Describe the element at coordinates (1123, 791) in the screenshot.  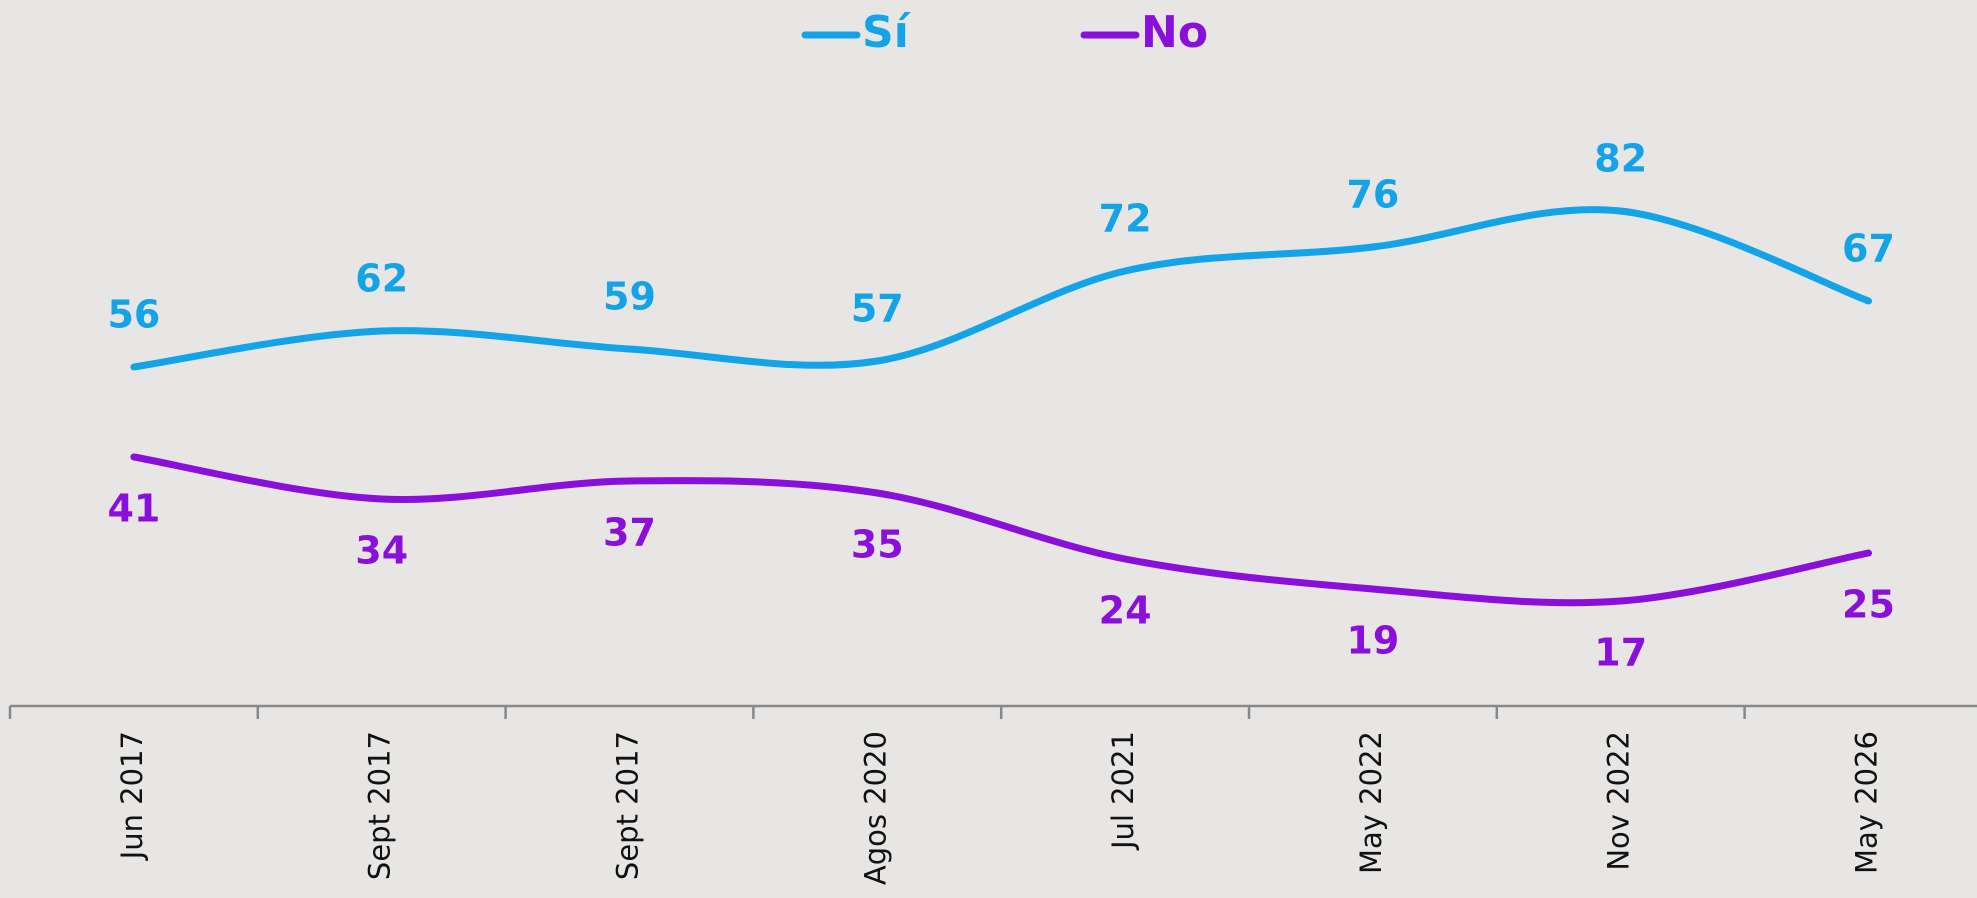
I see `x-tick-label: Jul 2021` at that location.